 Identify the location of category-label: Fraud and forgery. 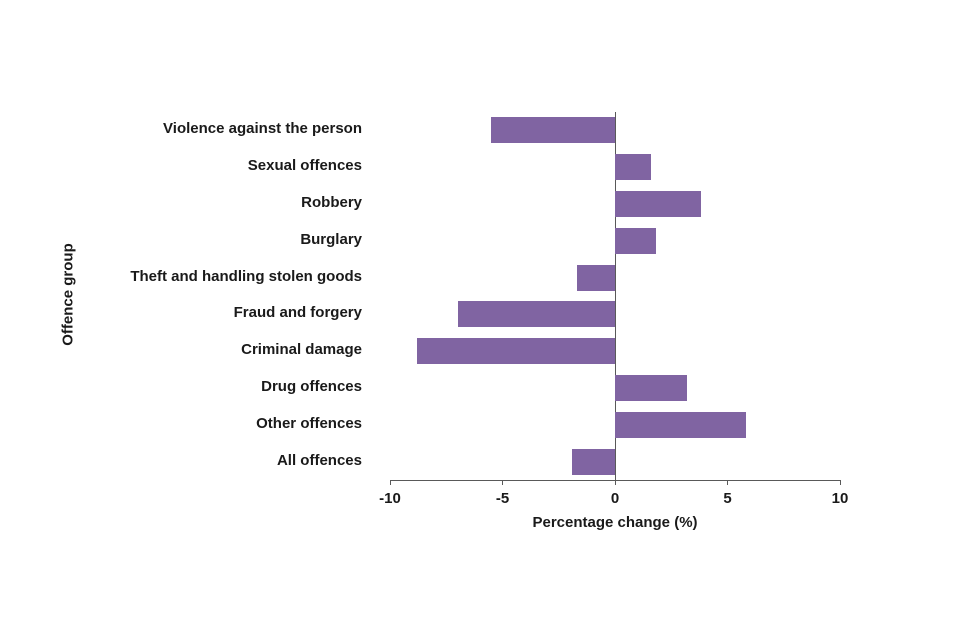
(297, 313).